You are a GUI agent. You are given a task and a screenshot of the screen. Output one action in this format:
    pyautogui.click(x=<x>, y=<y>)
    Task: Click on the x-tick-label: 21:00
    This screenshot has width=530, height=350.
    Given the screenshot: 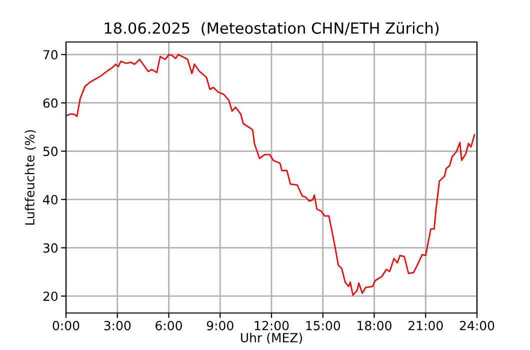 What is the action you would take?
    pyautogui.click(x=425, y=325)
    